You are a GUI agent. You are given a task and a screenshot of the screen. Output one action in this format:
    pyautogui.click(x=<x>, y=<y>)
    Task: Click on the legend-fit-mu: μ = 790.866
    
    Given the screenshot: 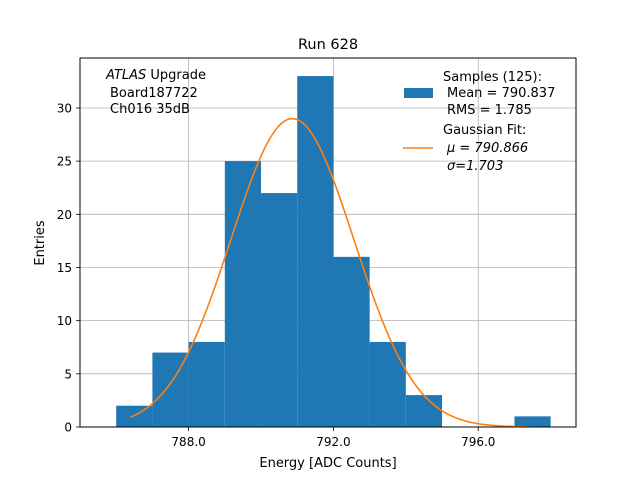 What is the action you would take?
    pyautogui.click(x=487, y=148)
    